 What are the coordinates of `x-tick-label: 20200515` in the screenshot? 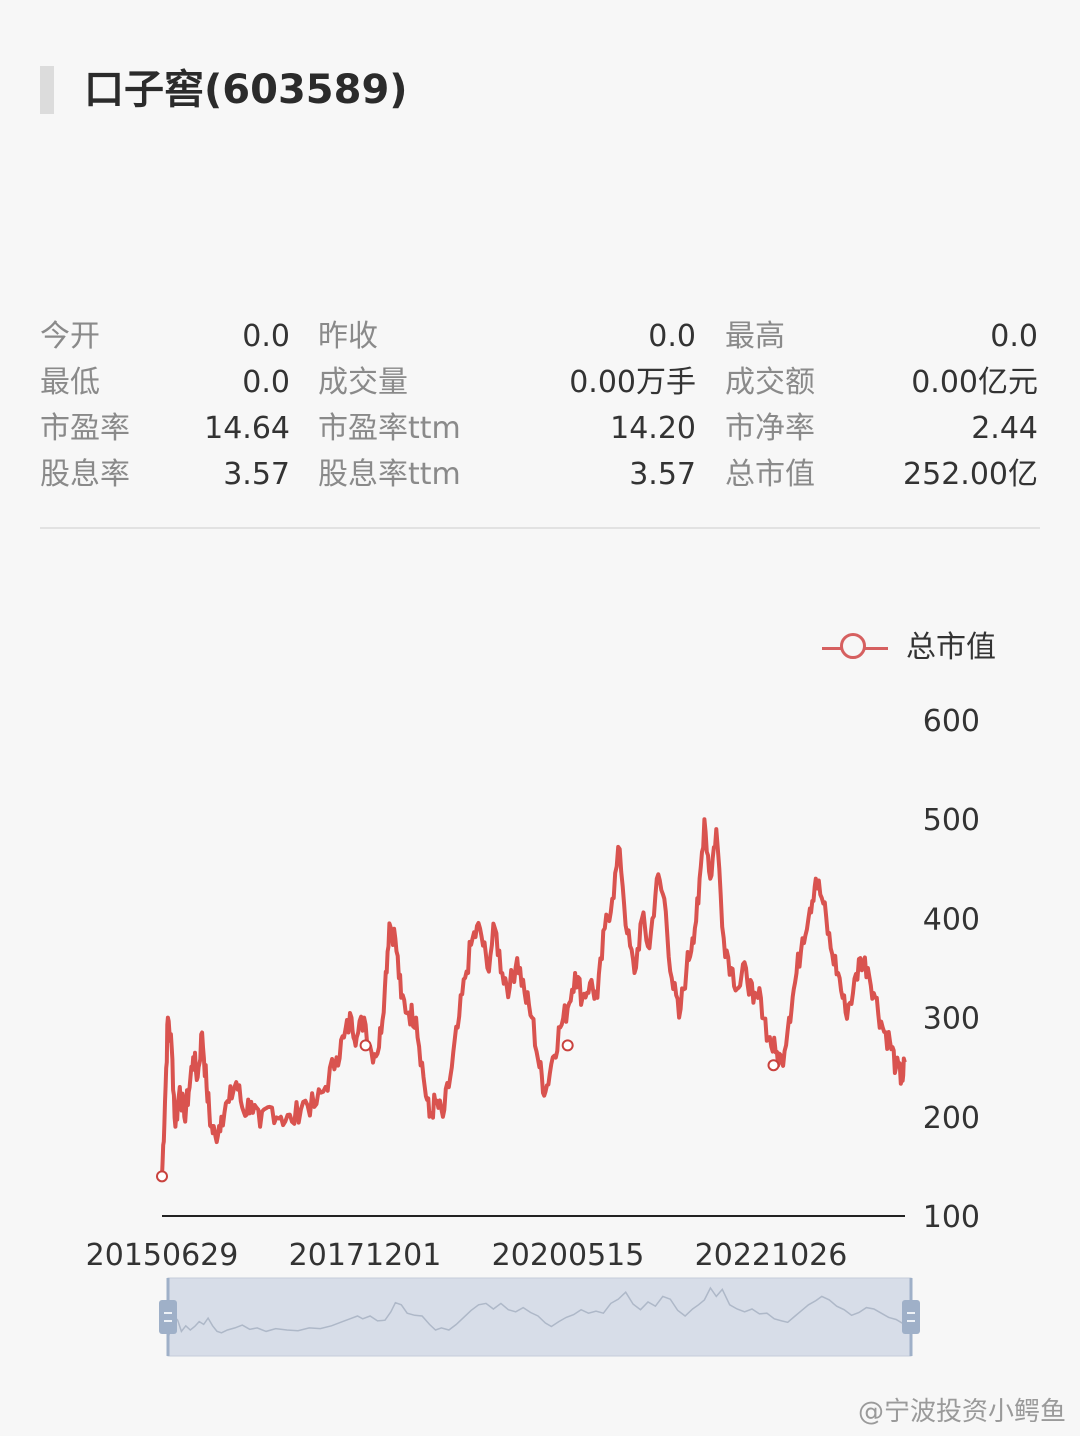 It's located at (568, 1255).